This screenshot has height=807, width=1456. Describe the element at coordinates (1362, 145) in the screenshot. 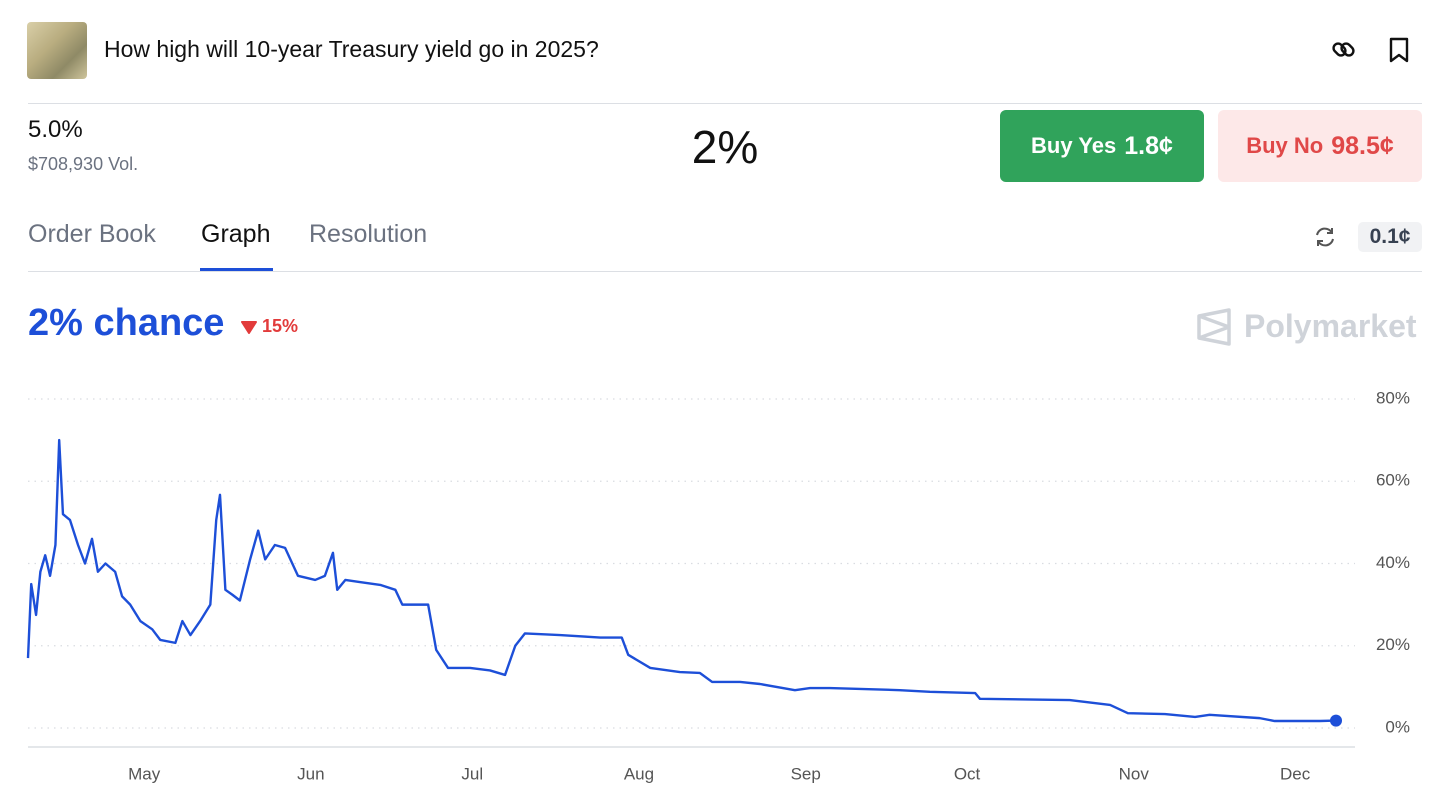

I see `price: 98.5¢` at that location.